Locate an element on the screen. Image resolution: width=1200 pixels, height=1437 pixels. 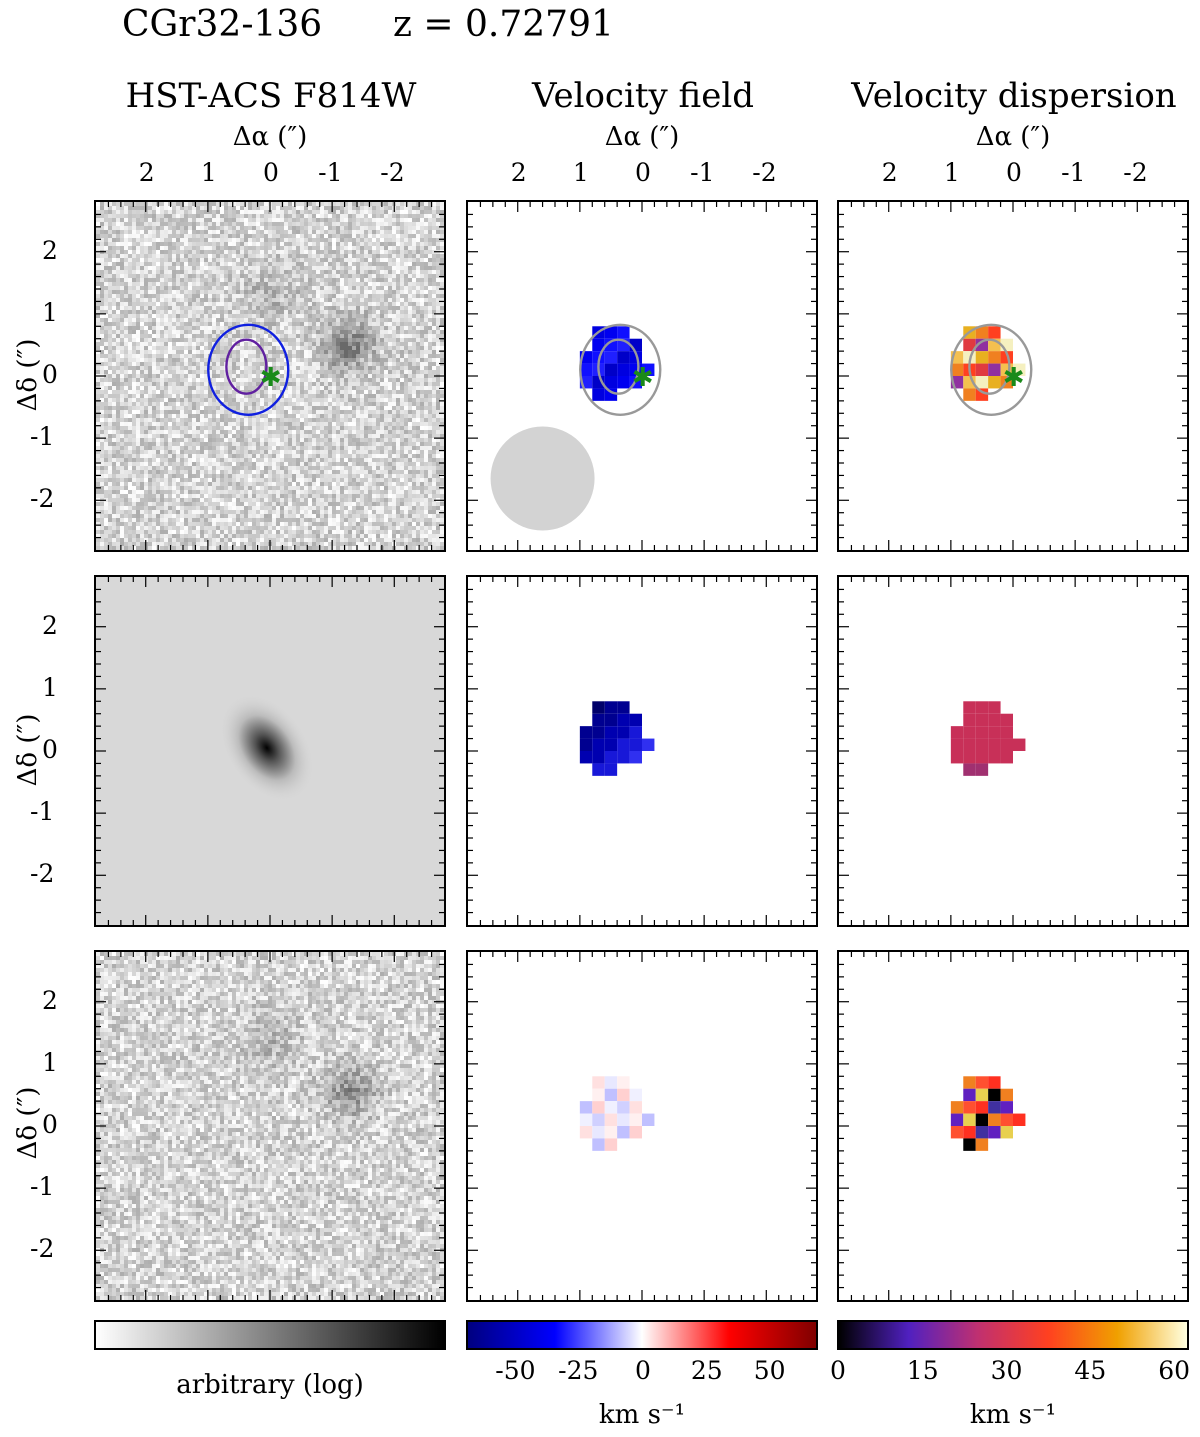
velocity-observed-map: ✱ is located at coordinates (642, 376).